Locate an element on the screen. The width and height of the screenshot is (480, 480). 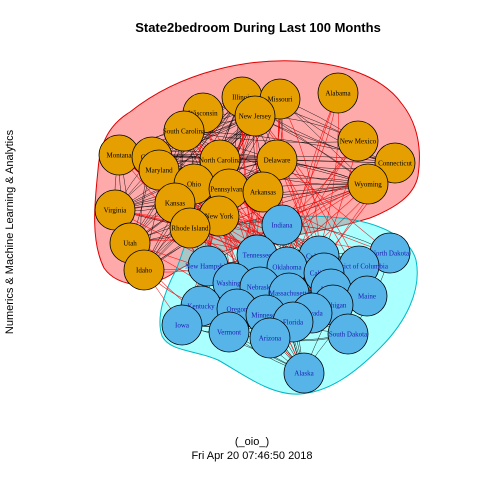
node-label: Michigan is located at coordinates (333, 306).